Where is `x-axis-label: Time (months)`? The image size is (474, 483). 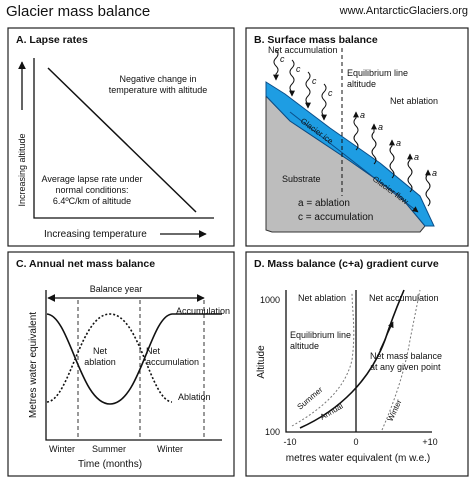 x-axis-label: Time (months) is located at coordinates (110, 464).